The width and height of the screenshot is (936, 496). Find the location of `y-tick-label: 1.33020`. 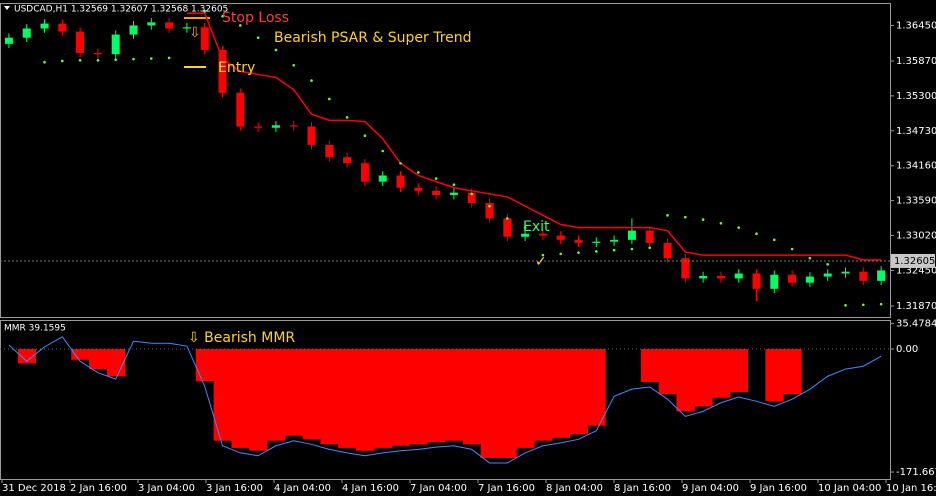

y-tick-label: 1.33020 is located at coordinates (916, 236).